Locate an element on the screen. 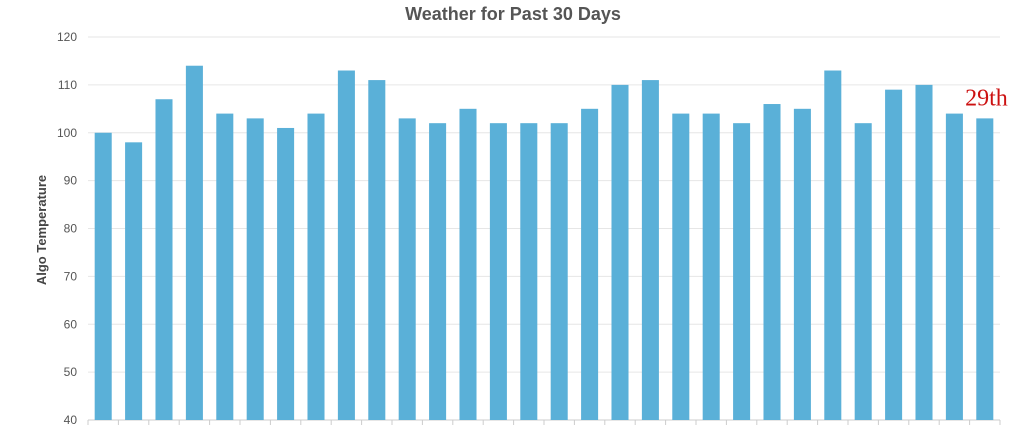 The image size is (1024, 443). x-ticks is located at coordinates (544, 422).